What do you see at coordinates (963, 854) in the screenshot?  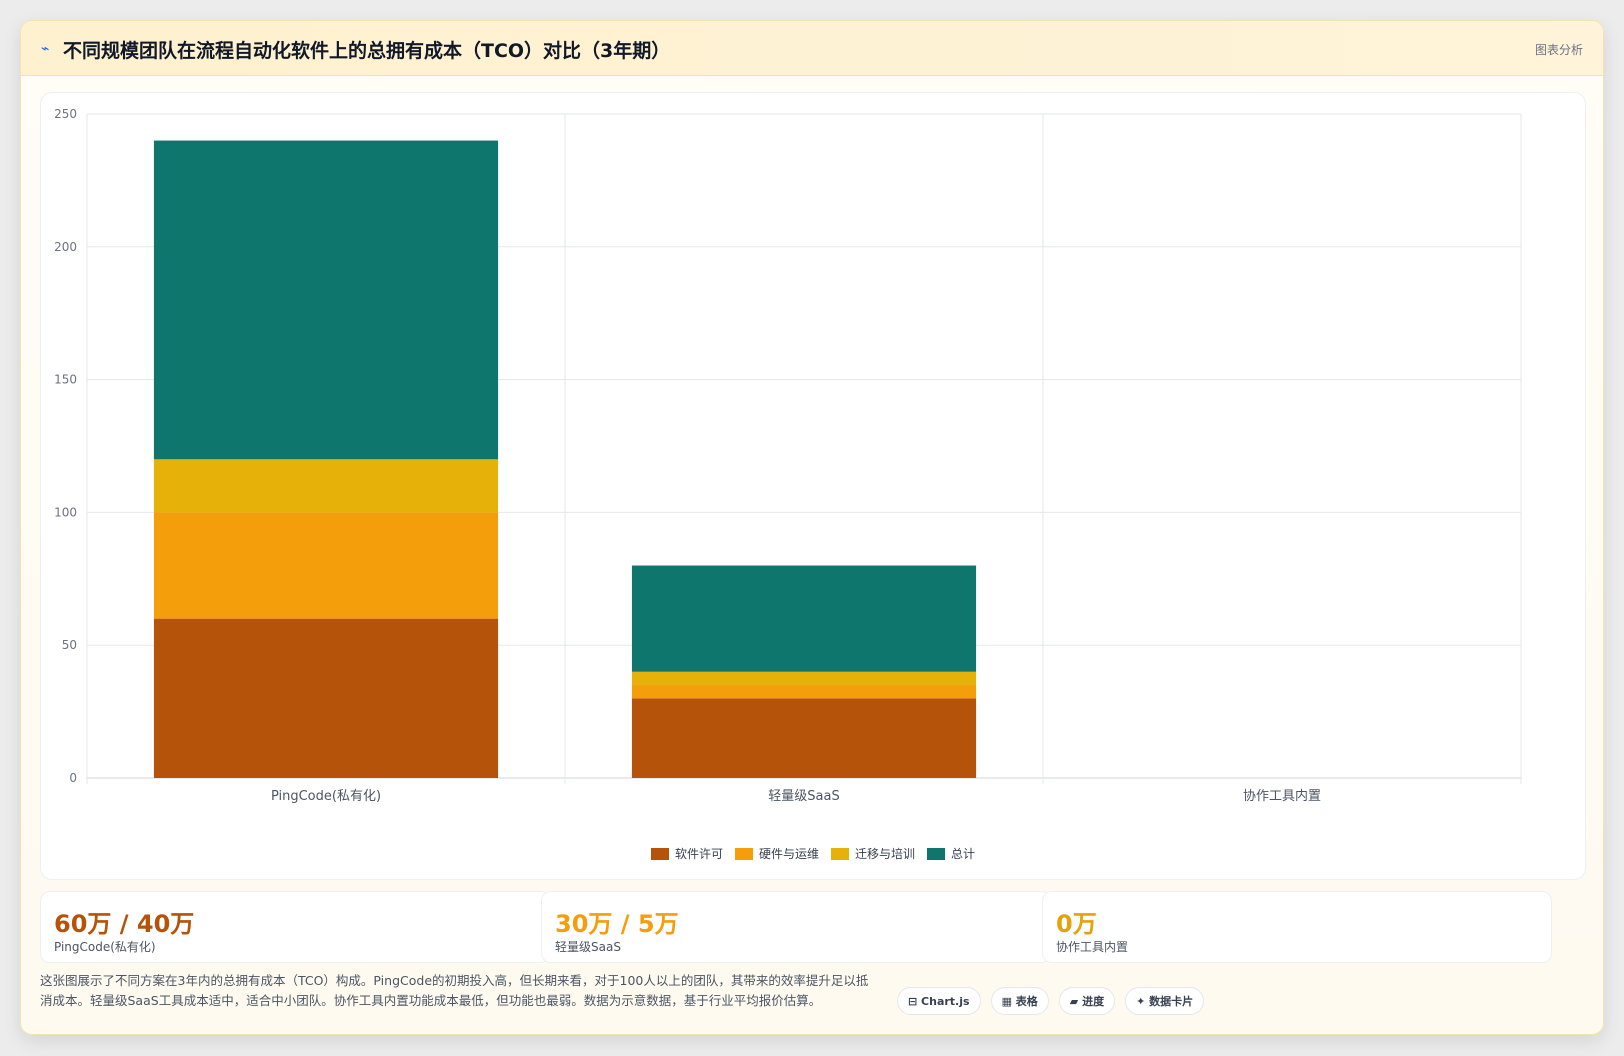 I see `legend-label: 总计` at bounding box center [963, 854].